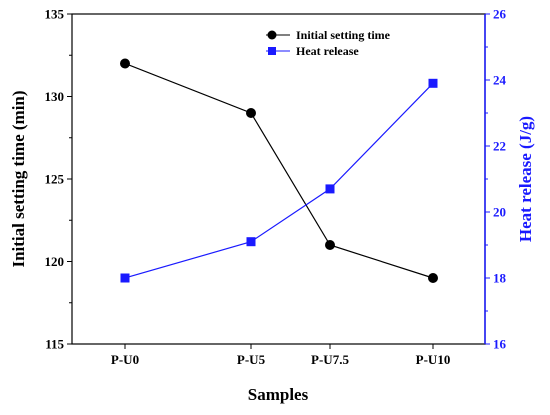 This screenshot has width=550, height=415. I want to click on right-tick-label: 24, so click(500, 80).